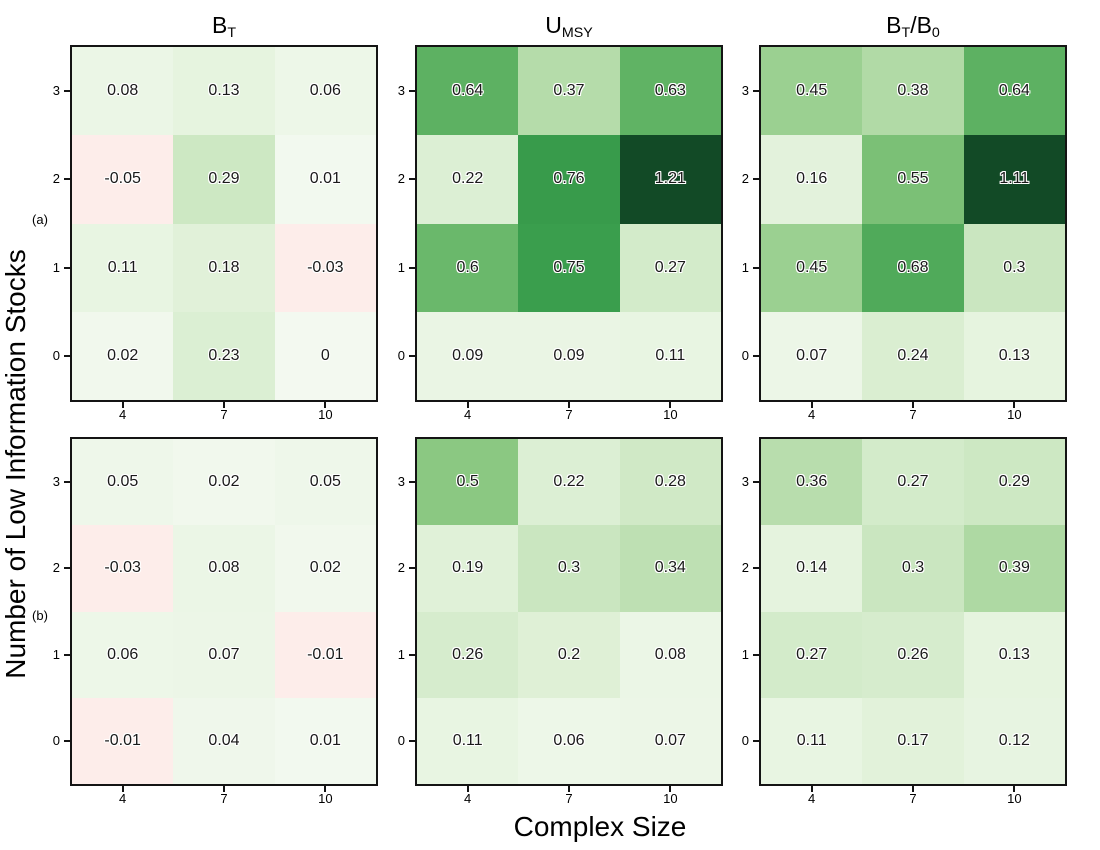 This screenshot has width=1100, height=850. Describe the element at coordinates (670, 355) in the screenshot. I see `heatmap-cell-a-umsy-y0-x10: 0.11` at that location.